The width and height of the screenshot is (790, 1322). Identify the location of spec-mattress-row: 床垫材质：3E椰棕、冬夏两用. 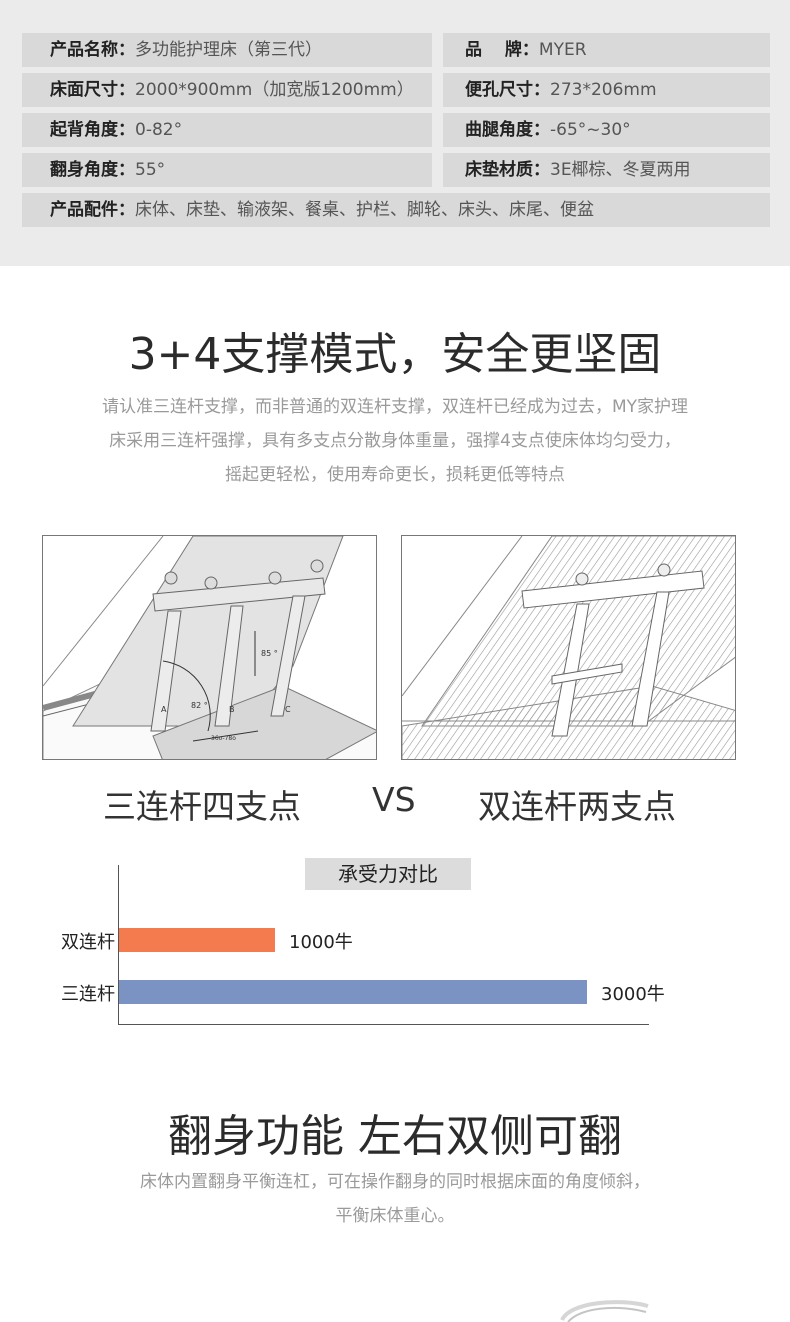
(606, 170).